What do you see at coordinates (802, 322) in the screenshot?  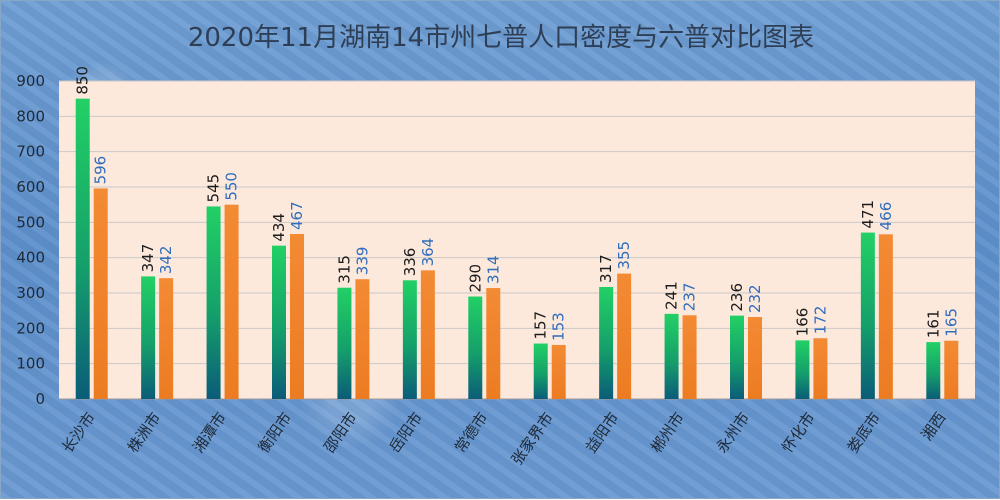 I see `data-label-seventh: 166` at bounding box center [802, 322].